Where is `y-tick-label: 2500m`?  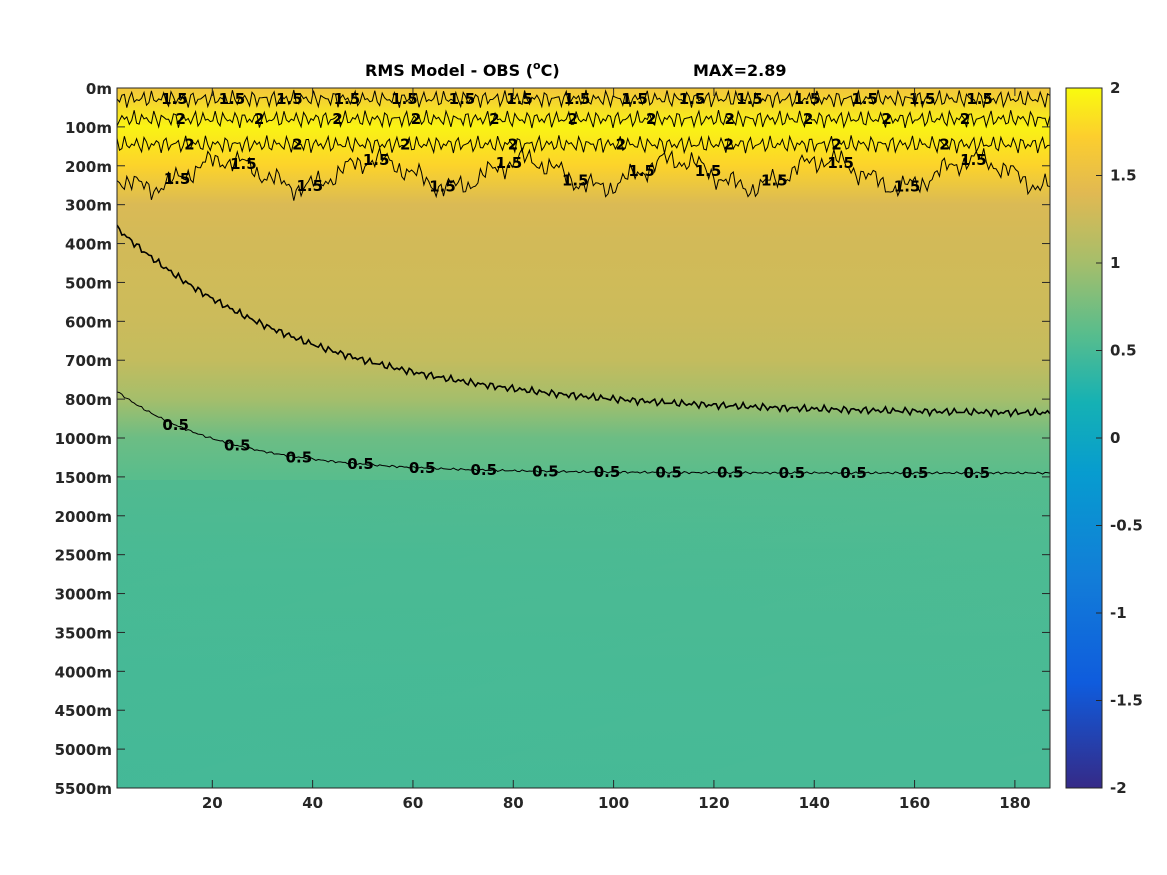 y-tick-label: 2500m is located at coordinates (83, 556).